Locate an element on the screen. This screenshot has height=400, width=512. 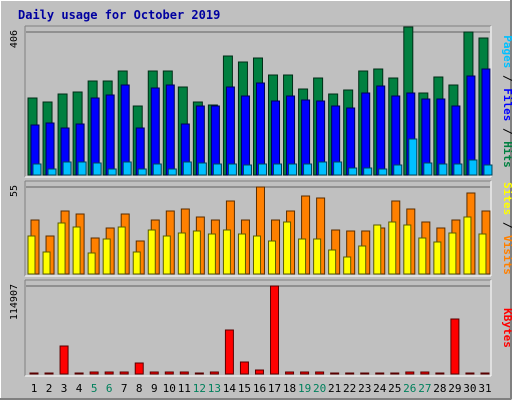
x-tick-day-10: 10 is located at coordinates (169, 388).